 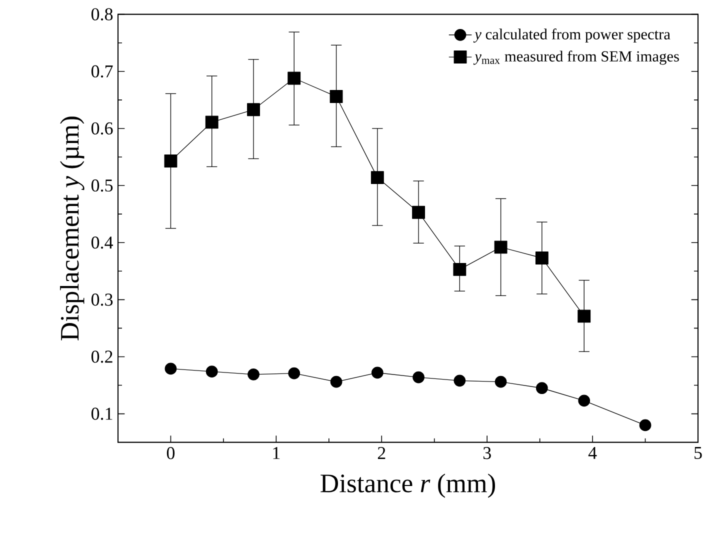 I want to click on y-tick-label: 0.3, so click(x=102, y=300).